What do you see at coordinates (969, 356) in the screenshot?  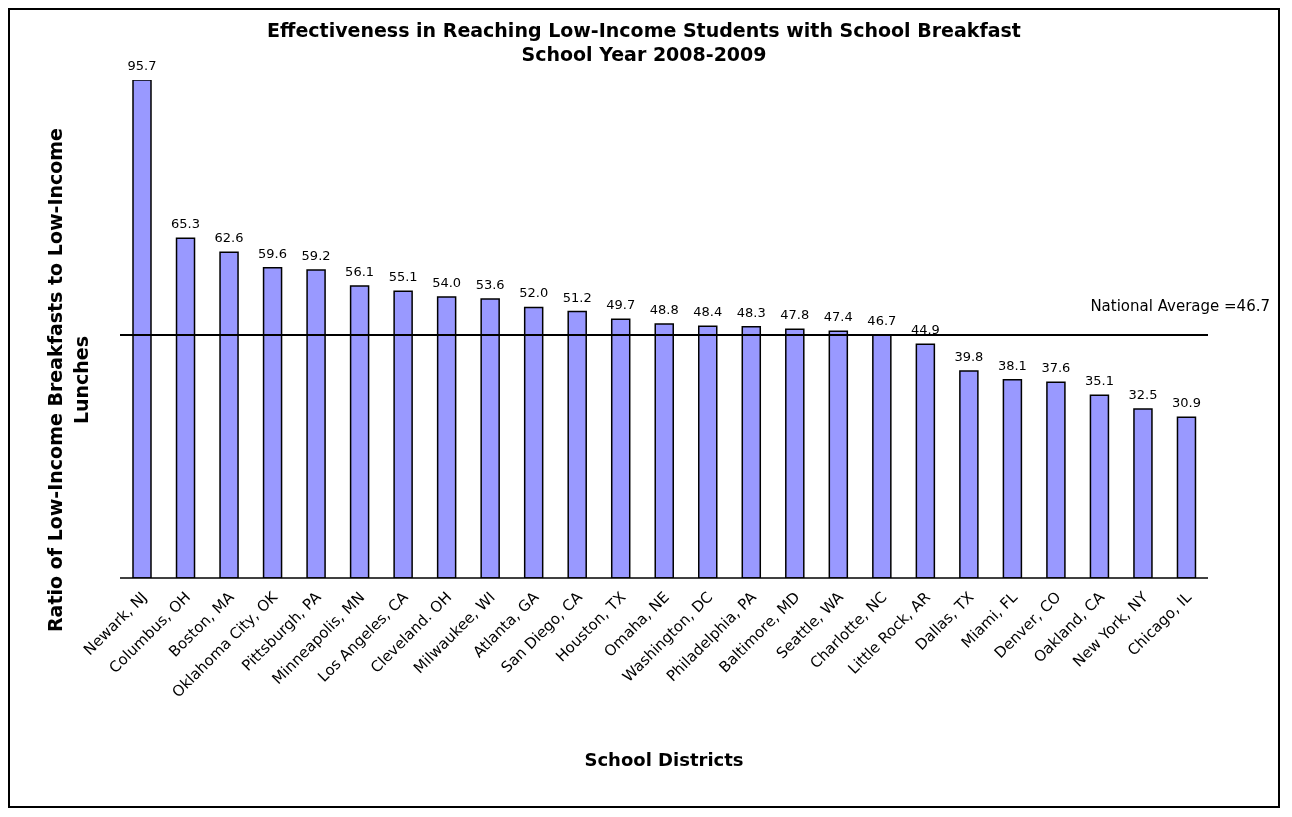 I see `data-label: 39.8` at bounding box center [969, 356].